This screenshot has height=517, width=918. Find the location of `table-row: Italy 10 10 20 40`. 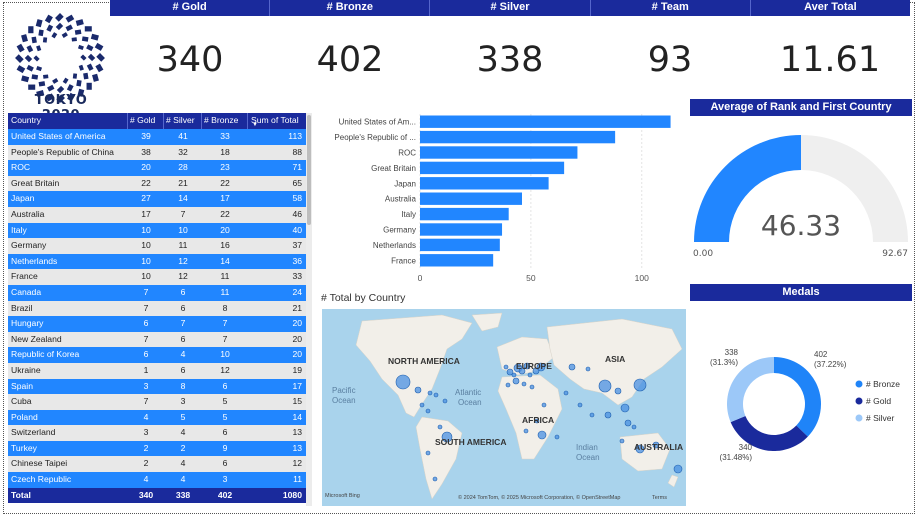

table-row: Italy 10 10 20 40 is located at coordinates (157, 230).